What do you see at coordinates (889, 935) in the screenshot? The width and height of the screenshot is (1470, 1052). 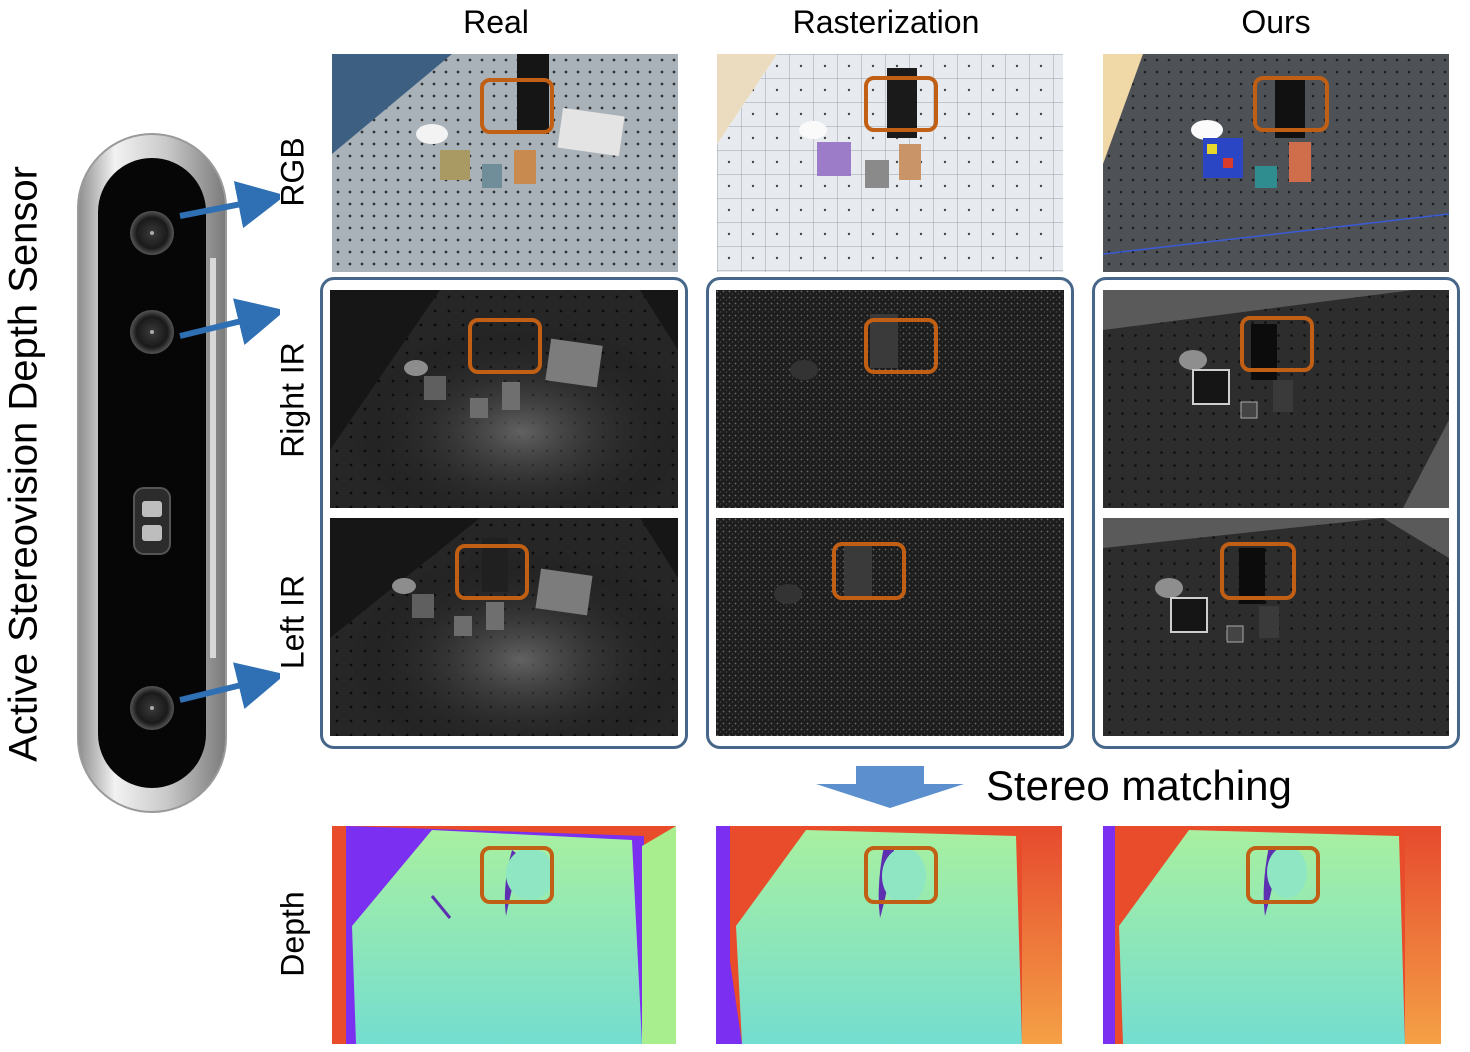 I see `depth-rasterization-image` at bounding box center [889, 935].